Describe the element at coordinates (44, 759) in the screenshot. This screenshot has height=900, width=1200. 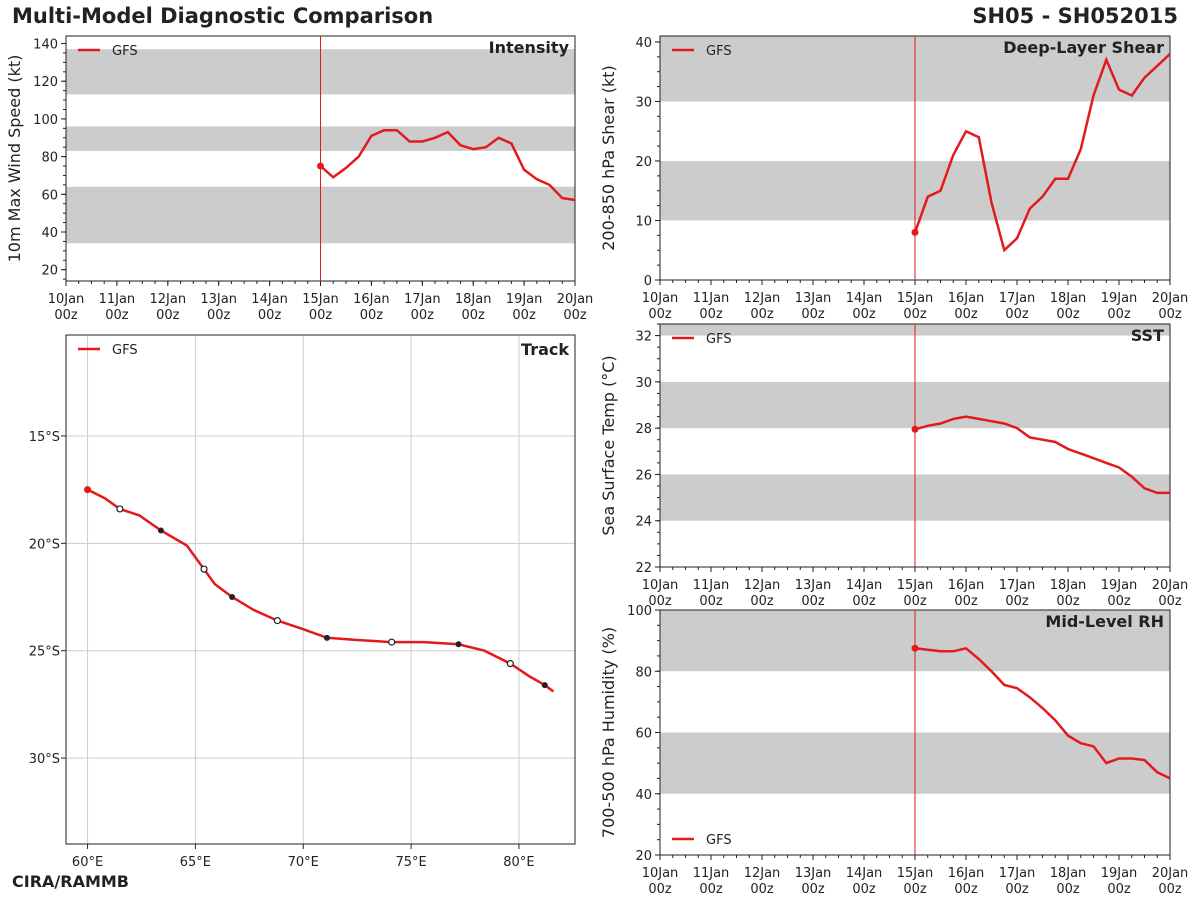
I see `y-tick-label: 30°S` at that location.